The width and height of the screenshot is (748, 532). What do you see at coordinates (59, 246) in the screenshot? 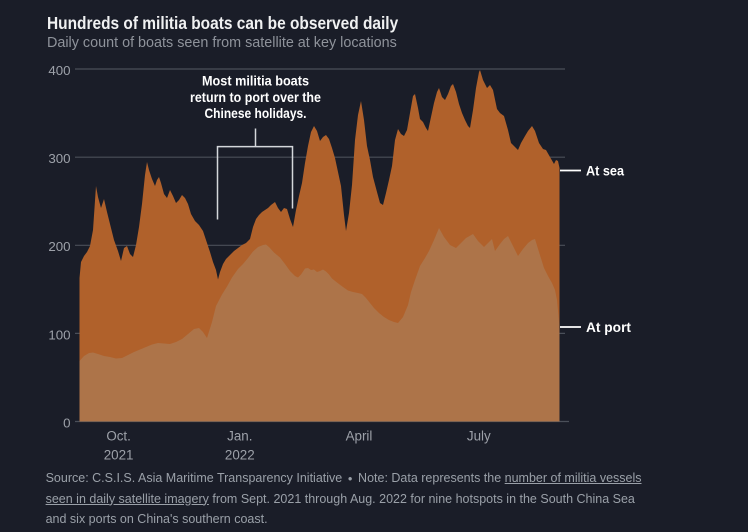
I see `svg-text: 200` at bounding box center [59, 246].